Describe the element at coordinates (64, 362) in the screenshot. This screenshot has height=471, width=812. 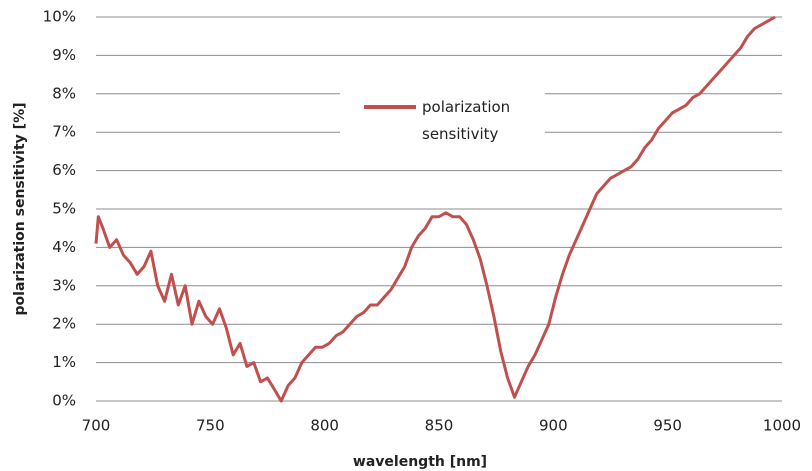
I see `y-tick-label: 1%` at that location.